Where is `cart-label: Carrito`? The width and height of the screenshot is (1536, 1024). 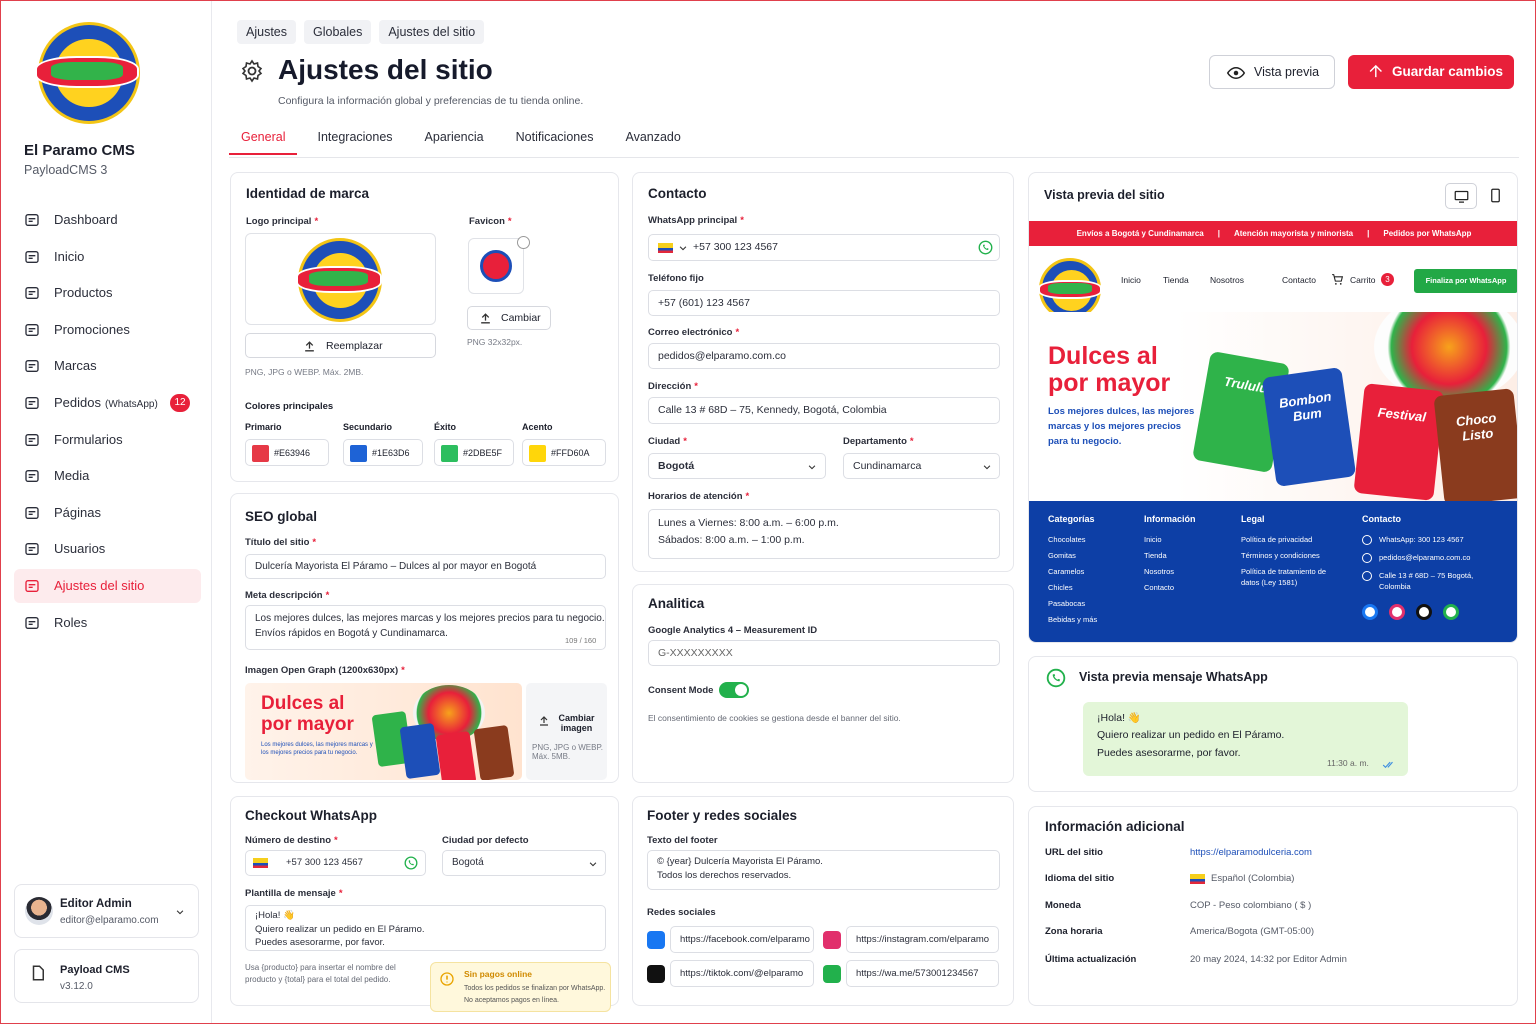 cart-label: Carrito is located at coordinates (1363, 280).